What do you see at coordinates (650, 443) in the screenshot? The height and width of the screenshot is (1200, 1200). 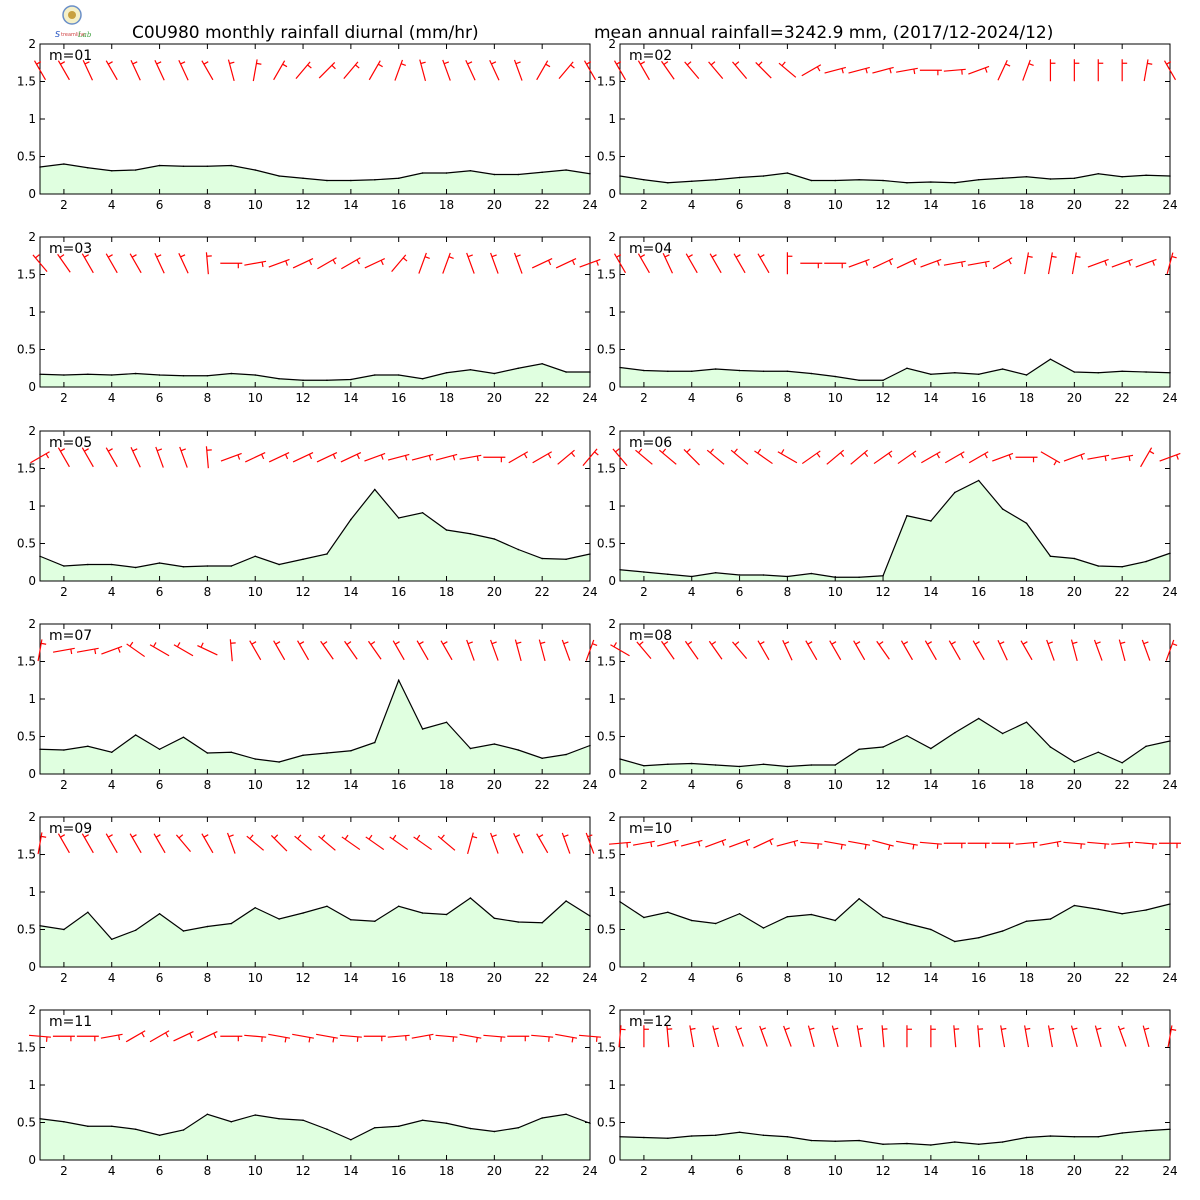 I see `panel-label: m=06` at bounding box center [650, 443].